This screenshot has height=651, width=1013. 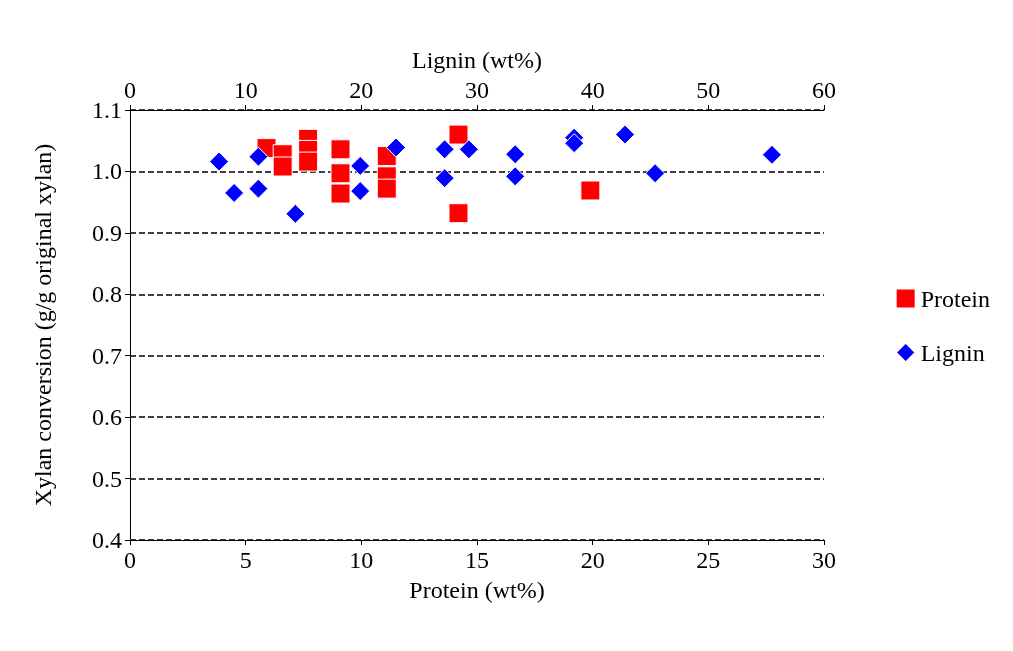 I want to click on x-tick-label: 20, so click(x=592, y=560).